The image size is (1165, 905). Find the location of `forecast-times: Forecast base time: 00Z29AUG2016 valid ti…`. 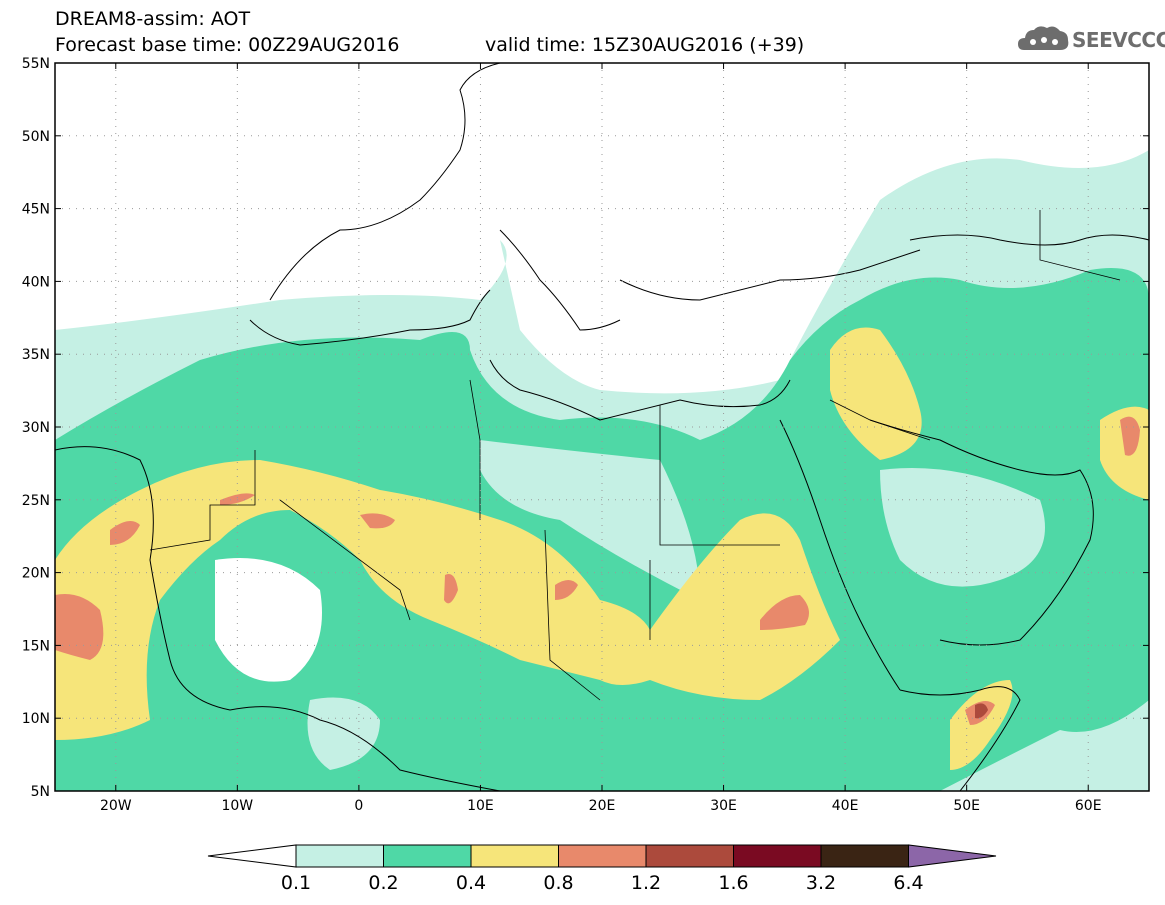

forecast-times: Forecast base time: 00Z29AUG2016 valid ti… is located at coordinates (429, 45).